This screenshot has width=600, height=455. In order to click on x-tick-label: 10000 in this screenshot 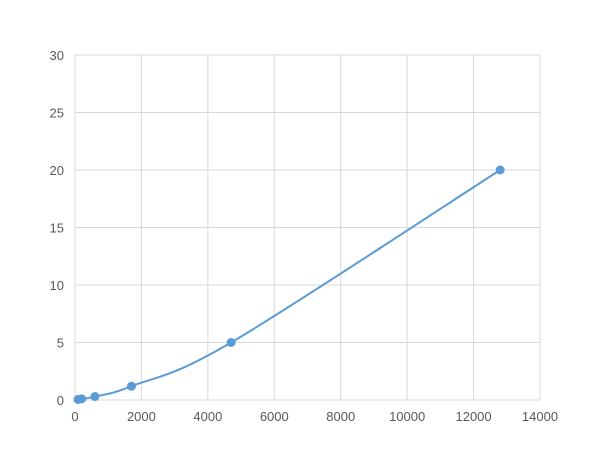, I will do `click(407, 416)`.